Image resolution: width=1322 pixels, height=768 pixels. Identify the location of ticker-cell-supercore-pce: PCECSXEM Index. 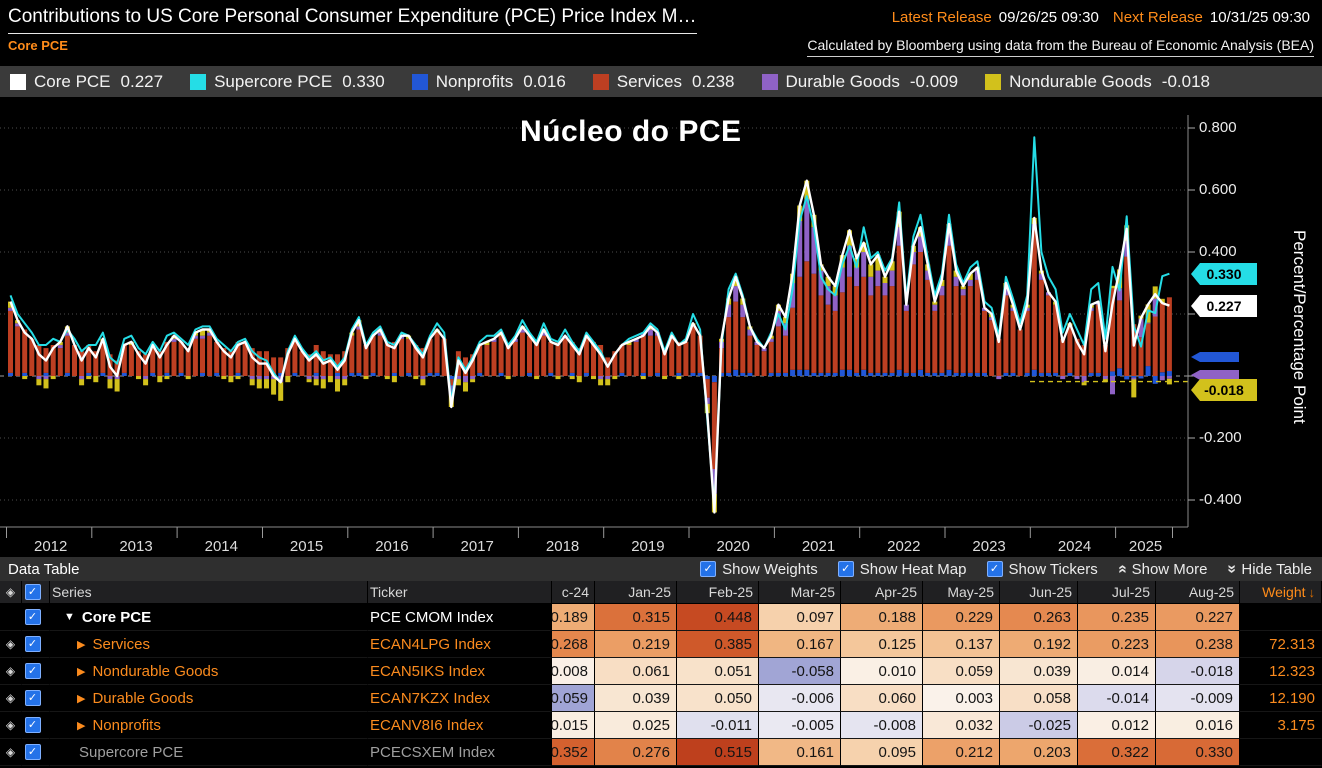
(460, 752).